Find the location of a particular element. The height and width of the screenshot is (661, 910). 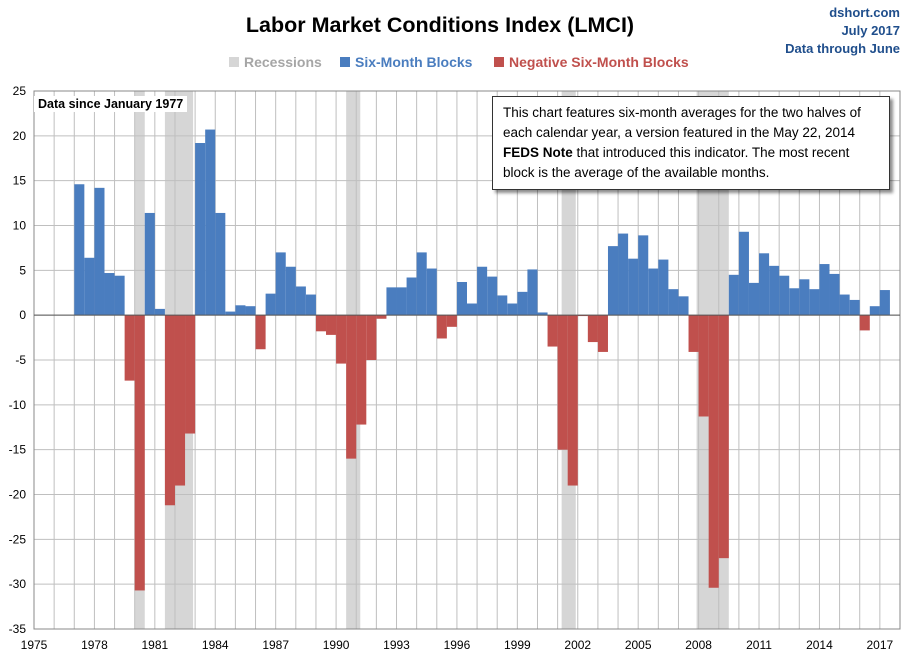

y-tick-labels: 25 20 15 10 5 0 -5 -10 -15 -20 -25 -30 -35 is located at coordinates (18, 360).